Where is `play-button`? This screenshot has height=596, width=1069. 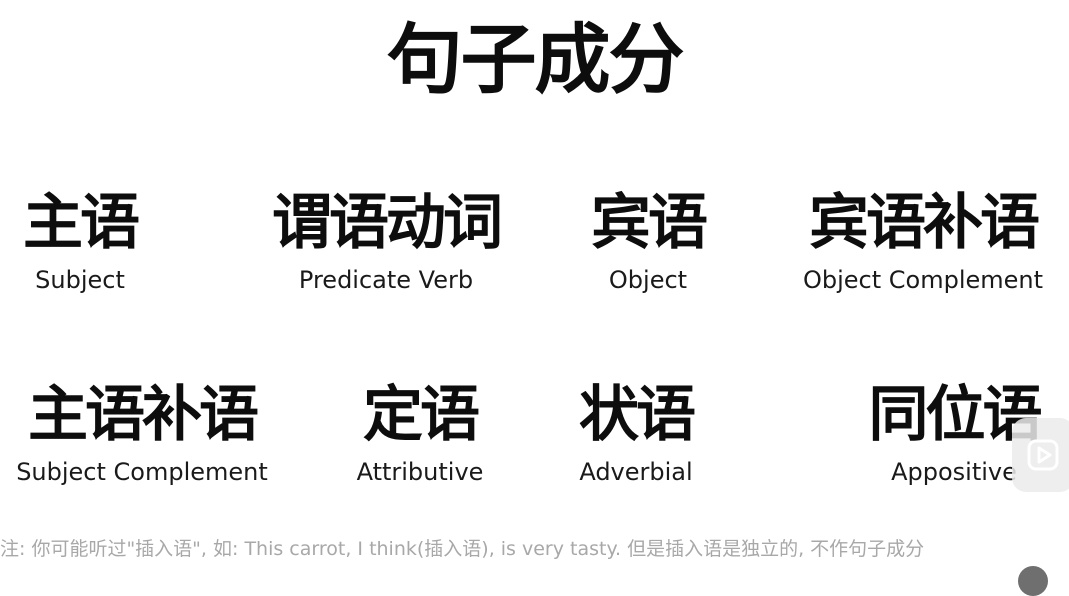 play-button is located at coordinates (1040, 455).